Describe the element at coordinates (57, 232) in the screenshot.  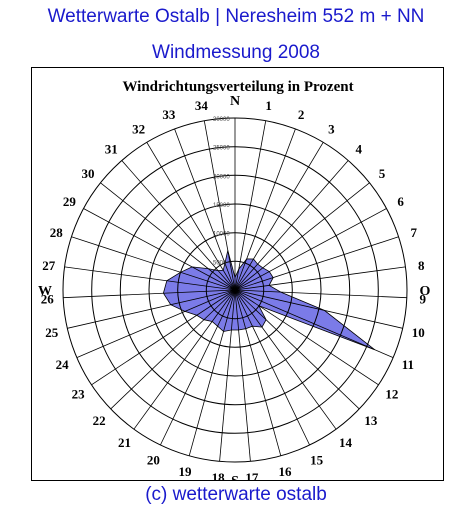
I see `sector-label: 28` at that location.